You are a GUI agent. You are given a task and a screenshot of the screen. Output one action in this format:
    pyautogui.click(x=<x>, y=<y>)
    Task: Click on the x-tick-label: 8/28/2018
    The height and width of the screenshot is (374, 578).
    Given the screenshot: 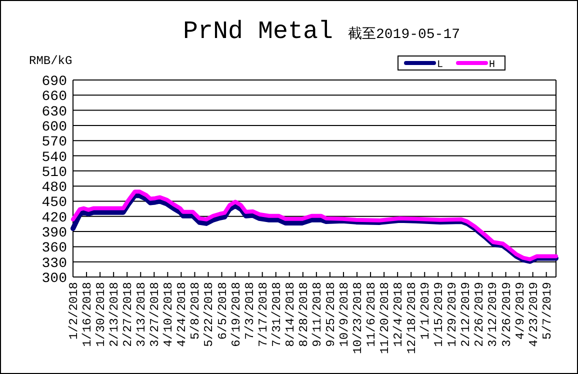 What is the action you would take?
    pyautogui.click(x=303, y=314)
    